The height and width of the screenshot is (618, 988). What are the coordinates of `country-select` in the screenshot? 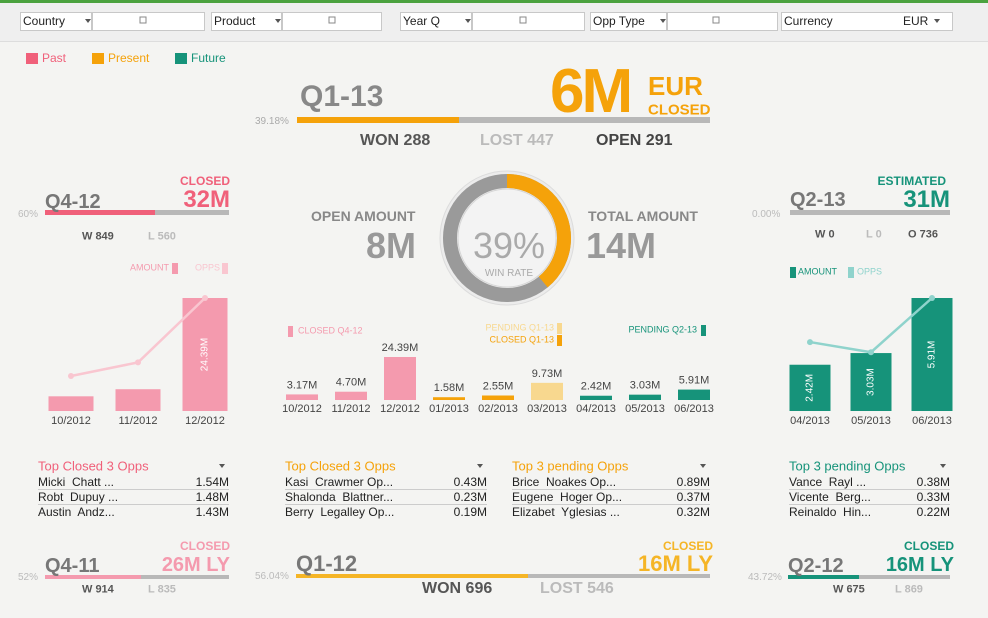 It's located at (148, 21).